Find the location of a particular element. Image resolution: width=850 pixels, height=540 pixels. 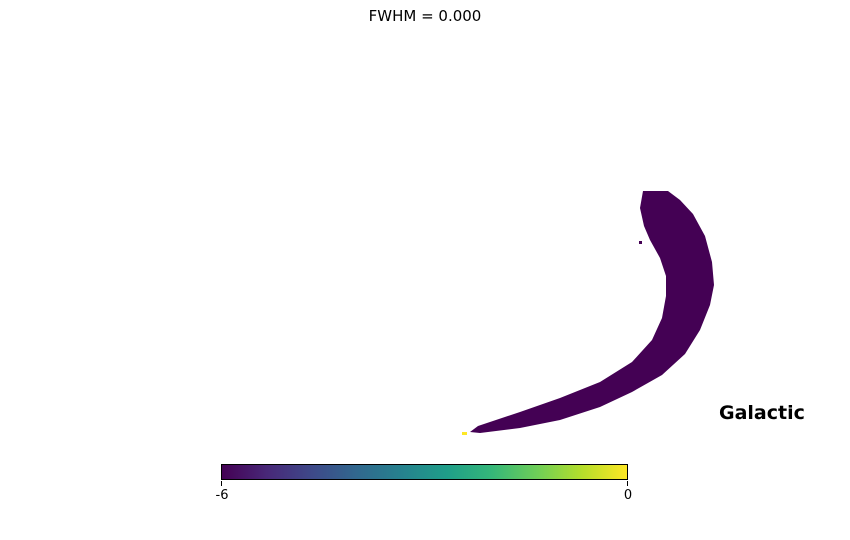

arc-speck is located at coordinates (640, 242).